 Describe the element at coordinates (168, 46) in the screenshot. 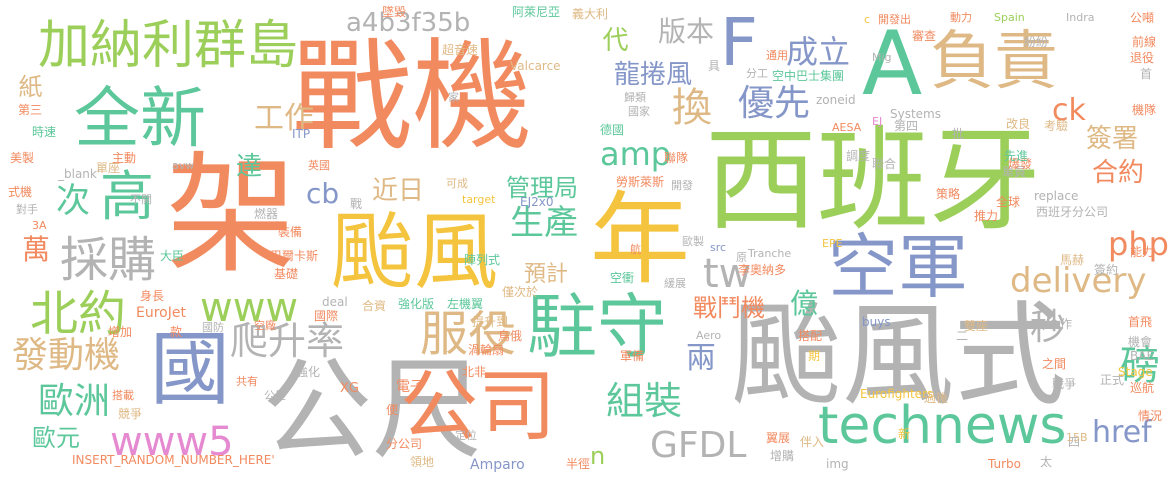

I see `cloud-word: 加納利群島` at that location.